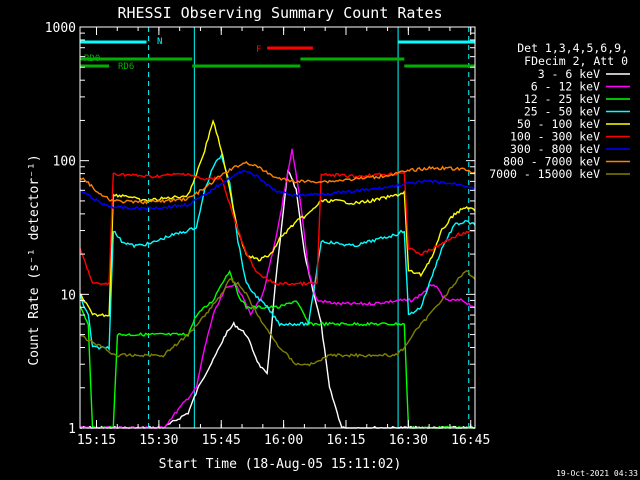 The image size is (640, 480). What do you see at coordinates (565, 87) in the screenshot?
I see `legend-label-1: 6 - 12 keV` at bounding box center [565, 87].